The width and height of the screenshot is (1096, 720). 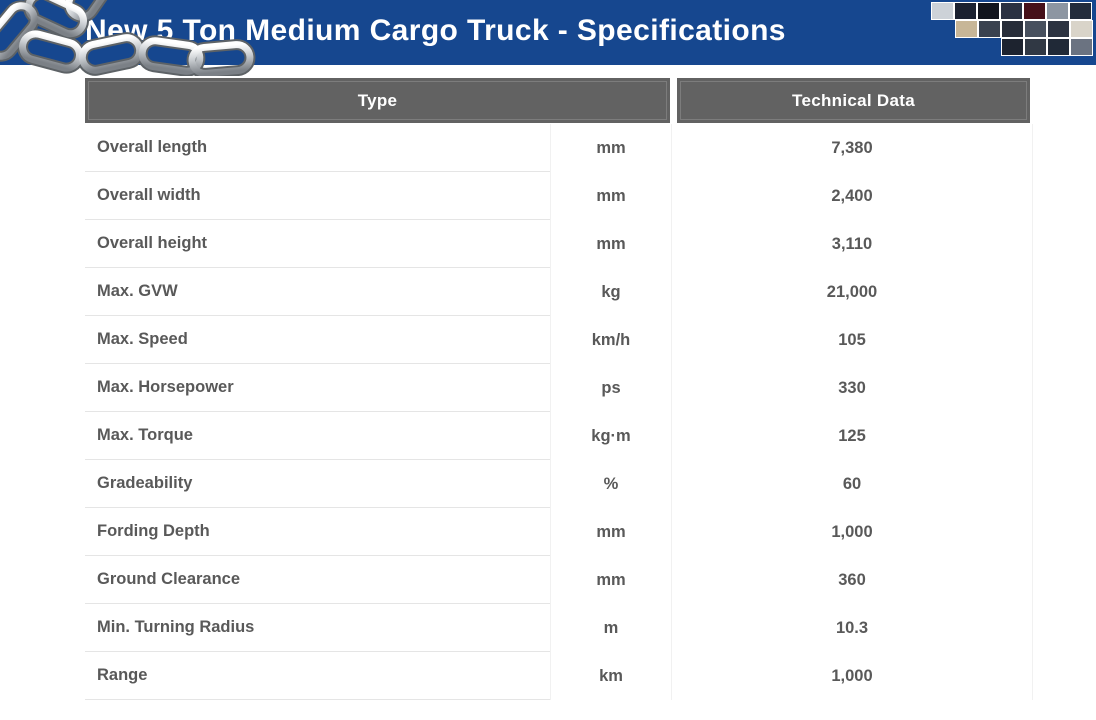 What do you see at coordinates (317, 148) in the screenshot?
I see `row-label: Overall length` at bounding box center [317, 148].